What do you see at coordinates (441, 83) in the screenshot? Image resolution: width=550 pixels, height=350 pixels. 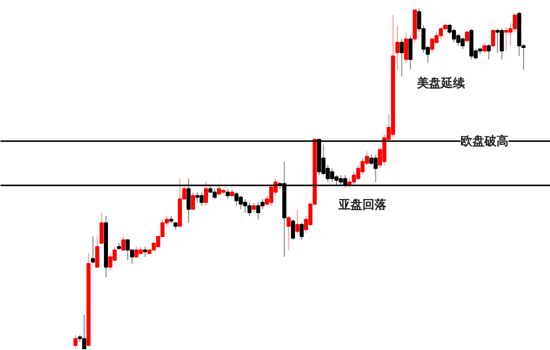 I see `annotation: 美盘延续` at bounding box center [441, 83].